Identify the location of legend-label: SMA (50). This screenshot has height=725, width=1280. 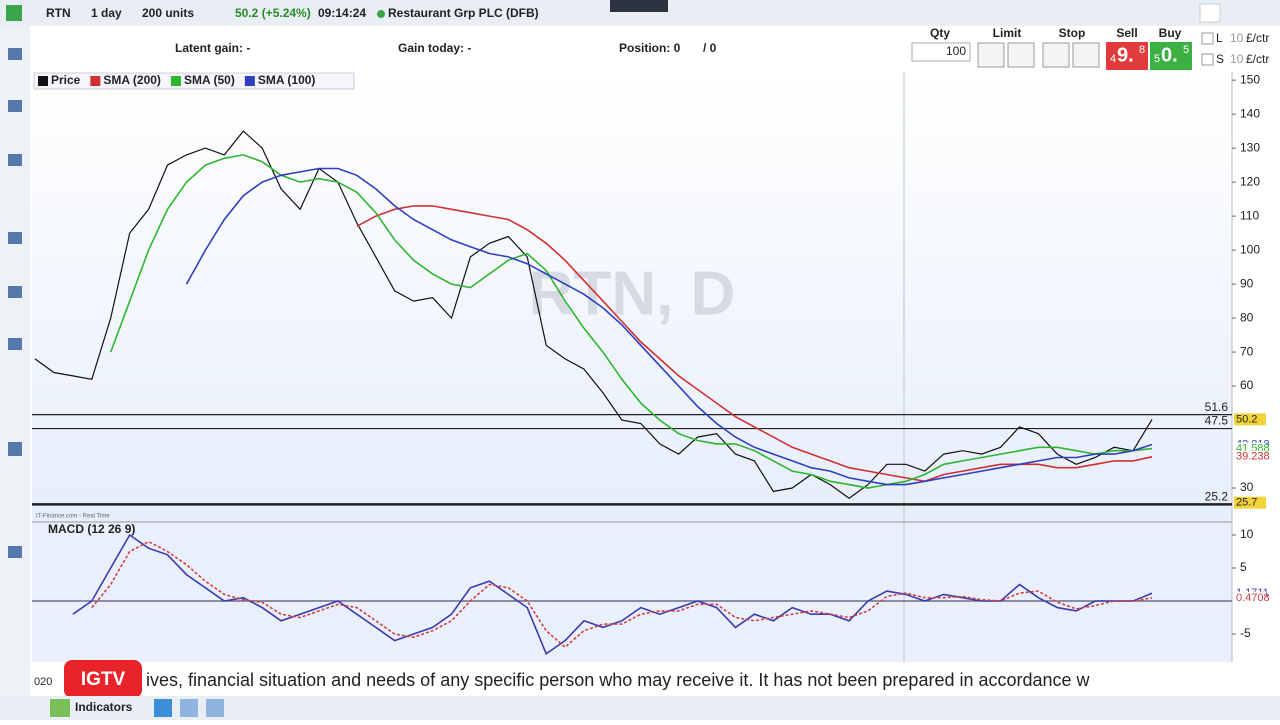
(209, 80).